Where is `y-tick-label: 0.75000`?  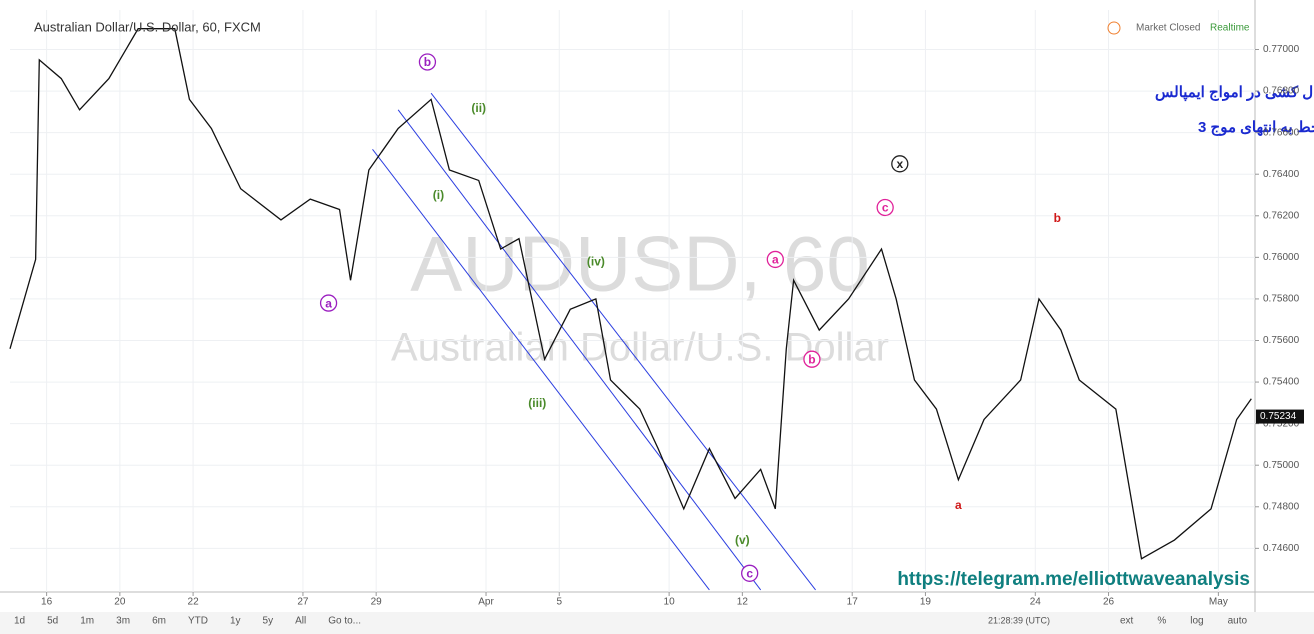 y-tick-label: 0.75000 is located at coordinates (1281, 465).